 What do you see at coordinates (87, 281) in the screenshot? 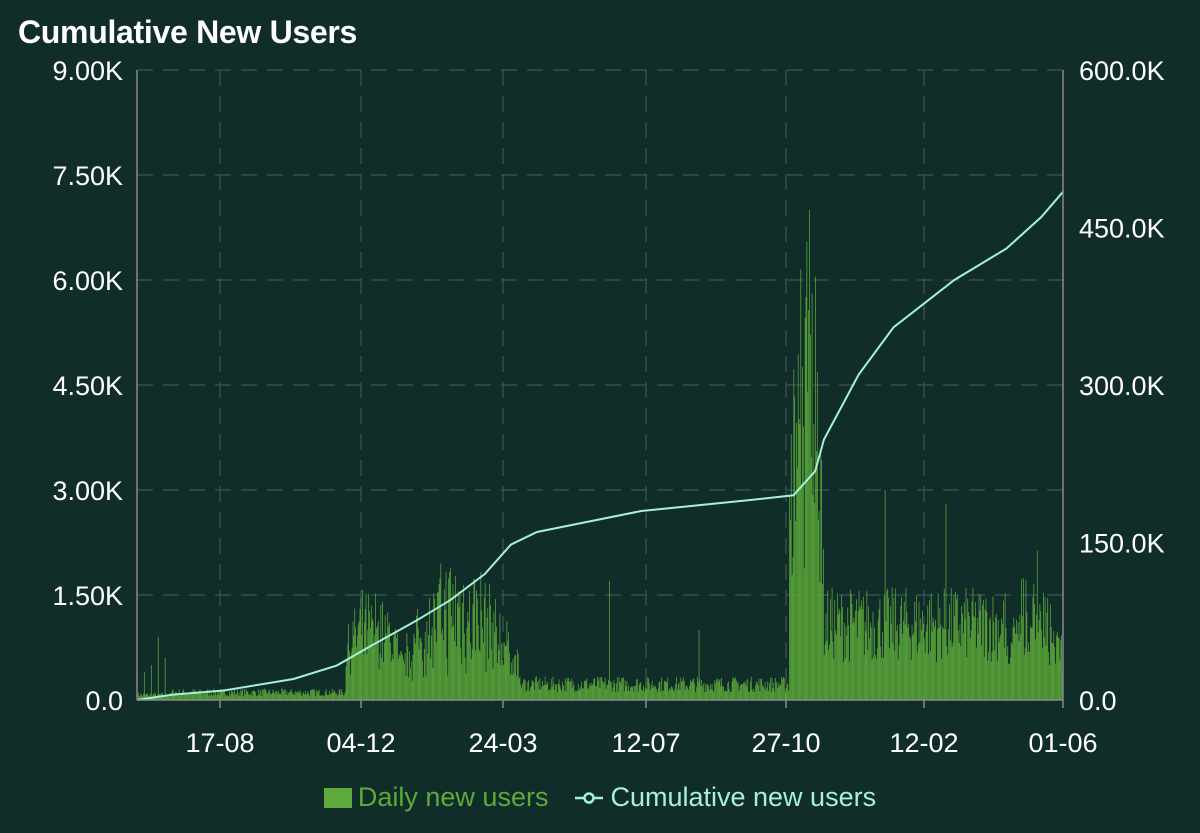
I see `y-left-tick-label: 6.00K` at bounding box center [87, 281].